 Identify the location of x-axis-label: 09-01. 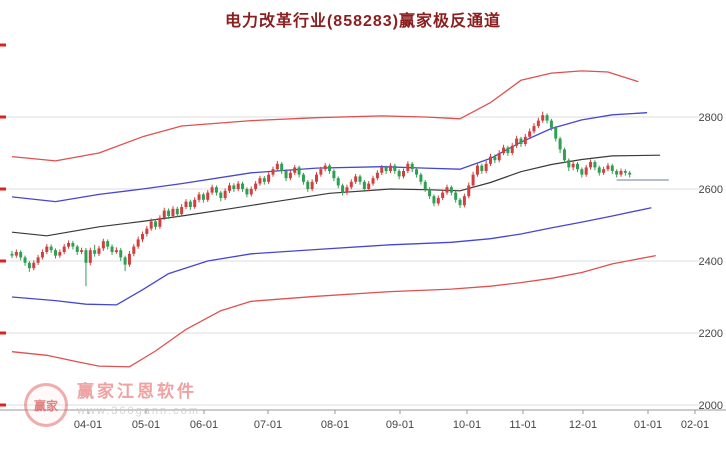
(400, 425).